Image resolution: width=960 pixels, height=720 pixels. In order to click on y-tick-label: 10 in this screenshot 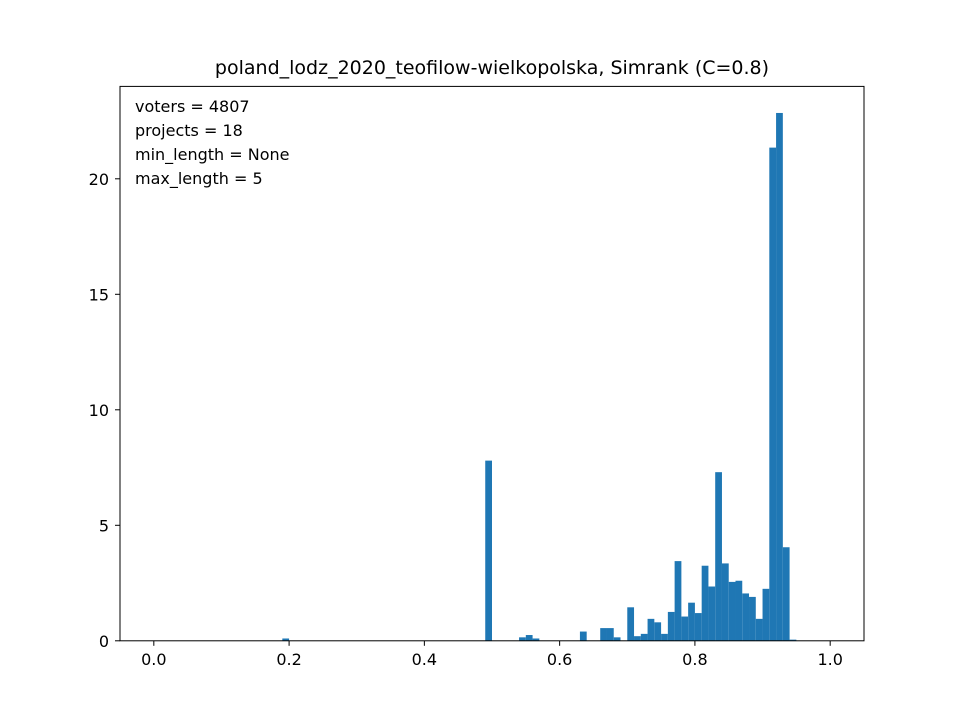, I will do `click(99, 410)`.